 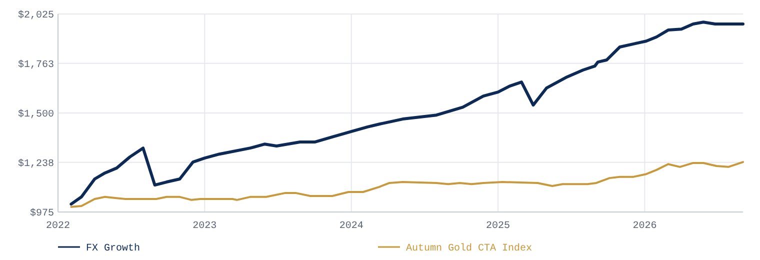 I want to click on x-tick-label: 2026, so click(x=644, y=226).